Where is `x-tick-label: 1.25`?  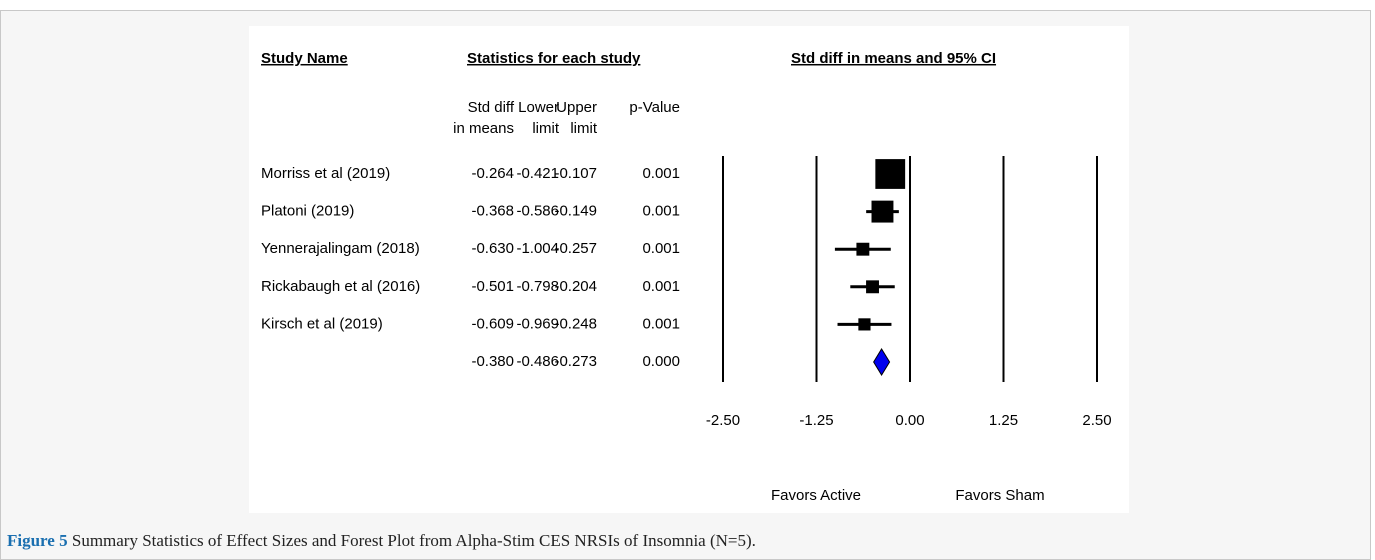
x-tick-label: 1.25 is located at coordinates (1003, 420).